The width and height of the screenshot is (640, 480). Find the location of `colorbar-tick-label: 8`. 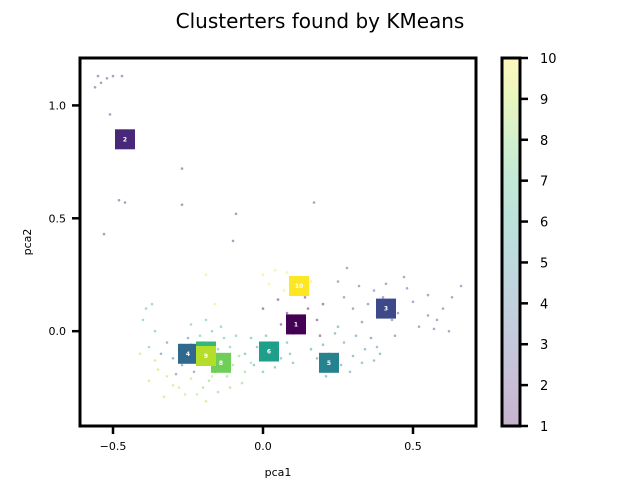

colorbar-tick-label: 8 is located at coordinates (544, 141).